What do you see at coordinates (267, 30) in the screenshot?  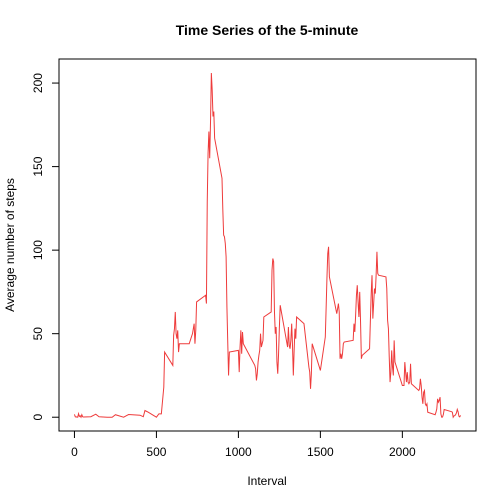 I see `chart-title: Time Series of the 5-minute` at bounding box center [267, 30].